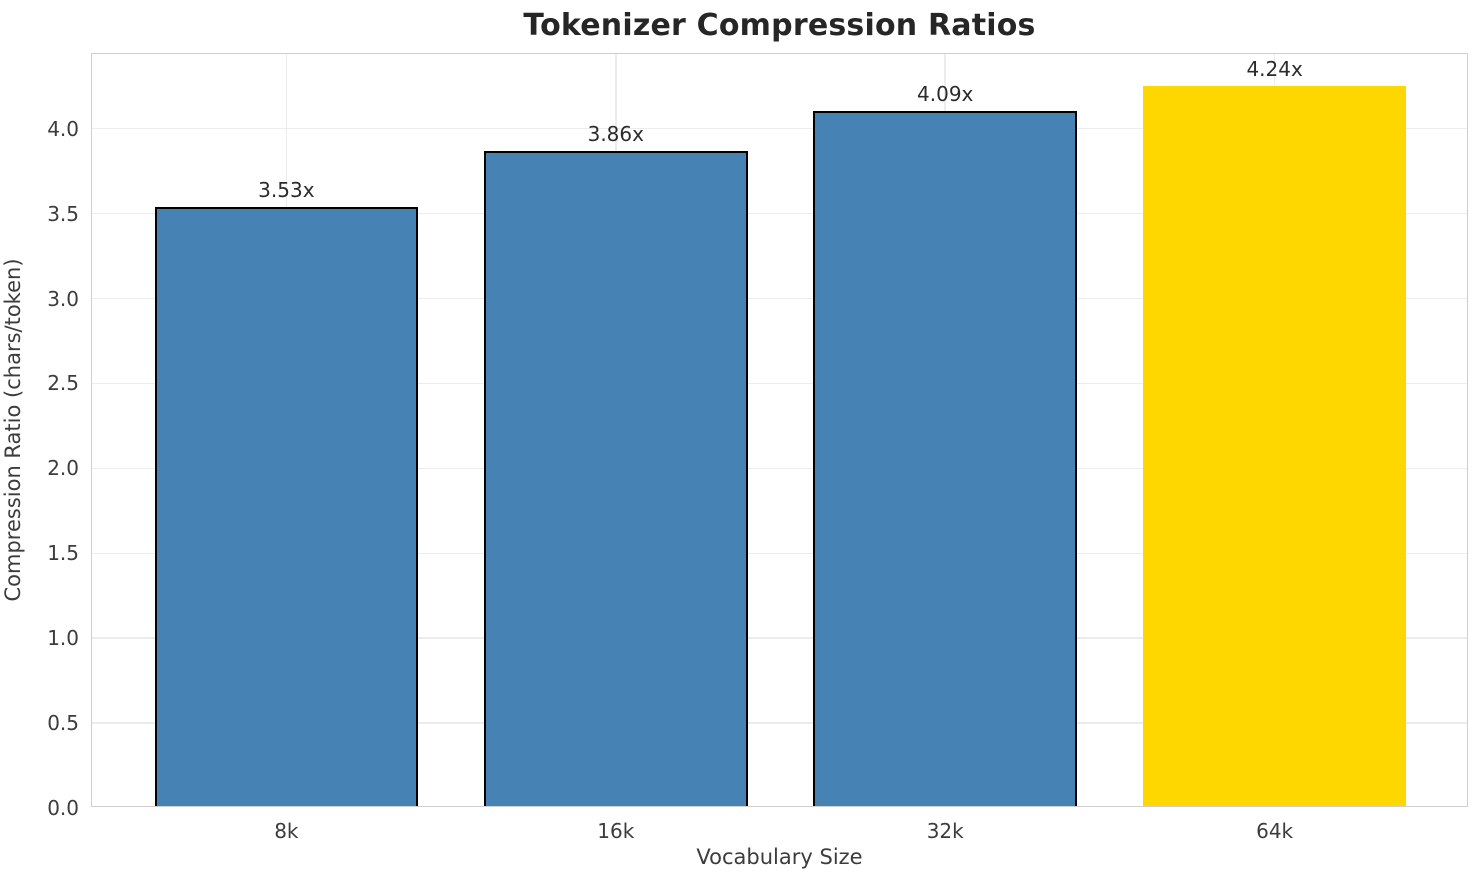 The width and height of the screenshot is (1484, 885). I want to click on y-axis-label: Compression Ratio (chars/token), so click(13, 430).